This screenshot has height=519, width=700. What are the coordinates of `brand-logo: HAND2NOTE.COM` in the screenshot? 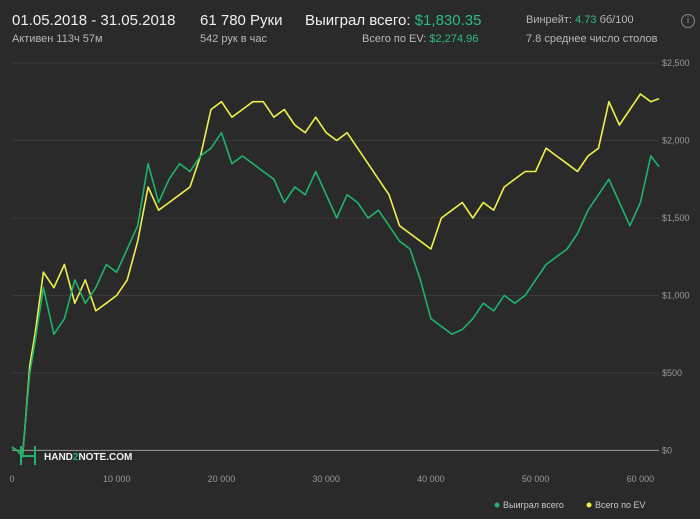 It's located at (76, 455).